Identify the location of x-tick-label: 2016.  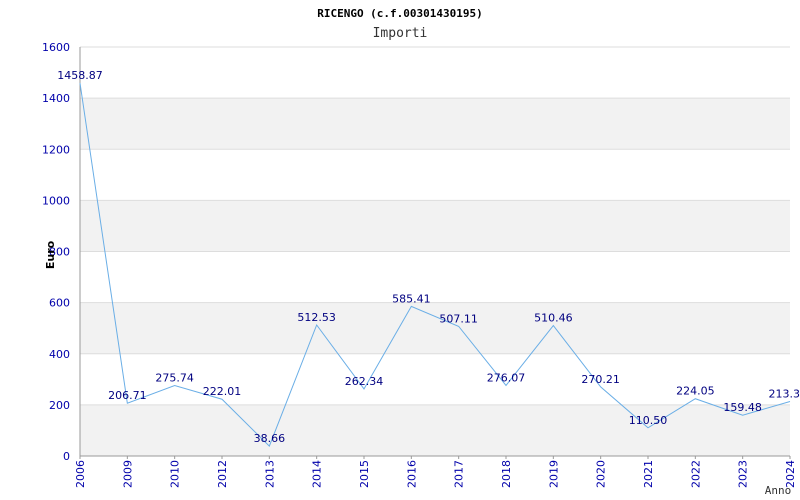
(411, 474).